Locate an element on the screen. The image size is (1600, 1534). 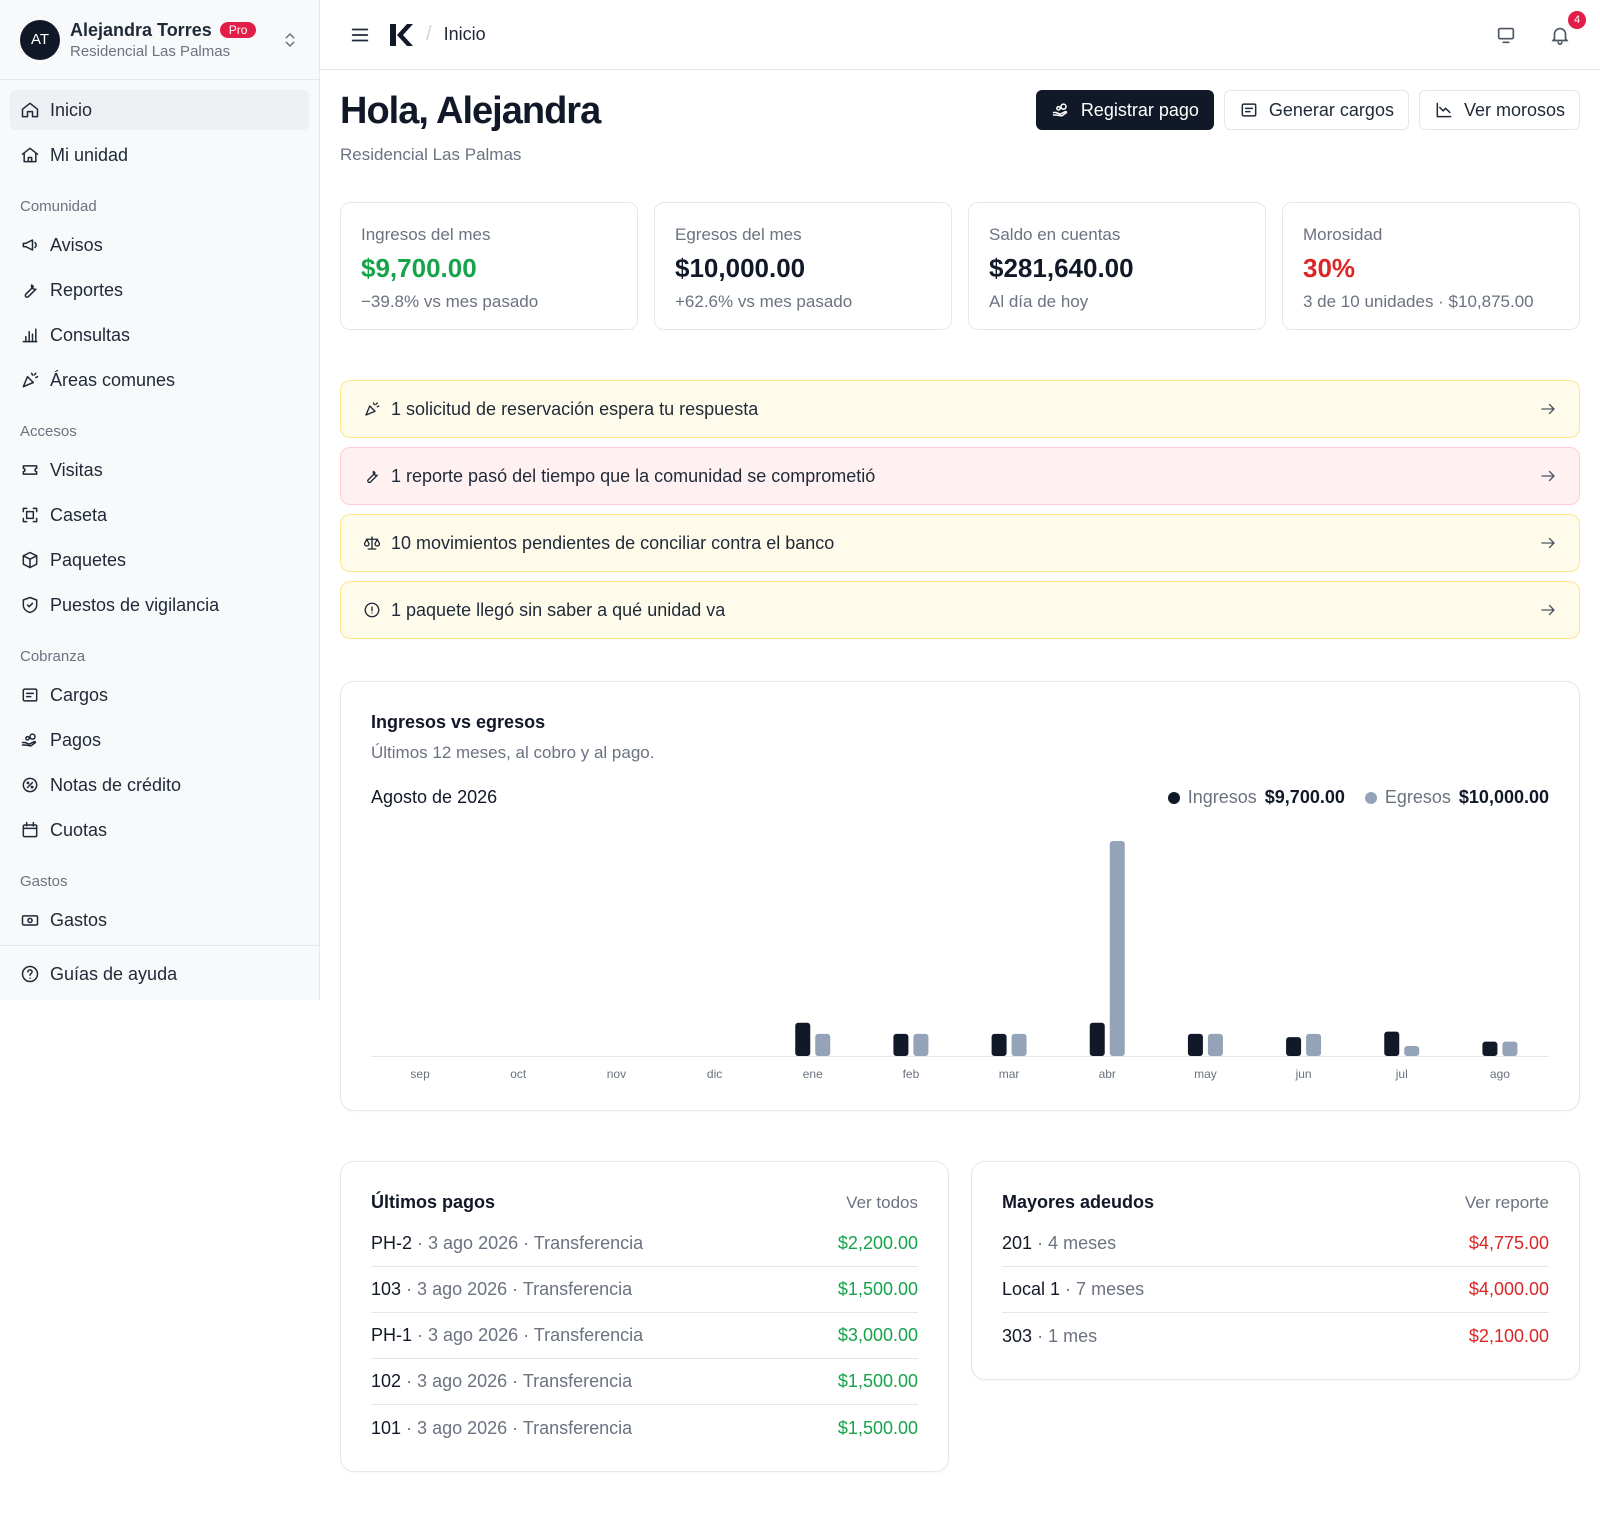
sidebar-item-puestos-de-vigilancia: Puestos de vigilancia is located at coordinates (159, 605).